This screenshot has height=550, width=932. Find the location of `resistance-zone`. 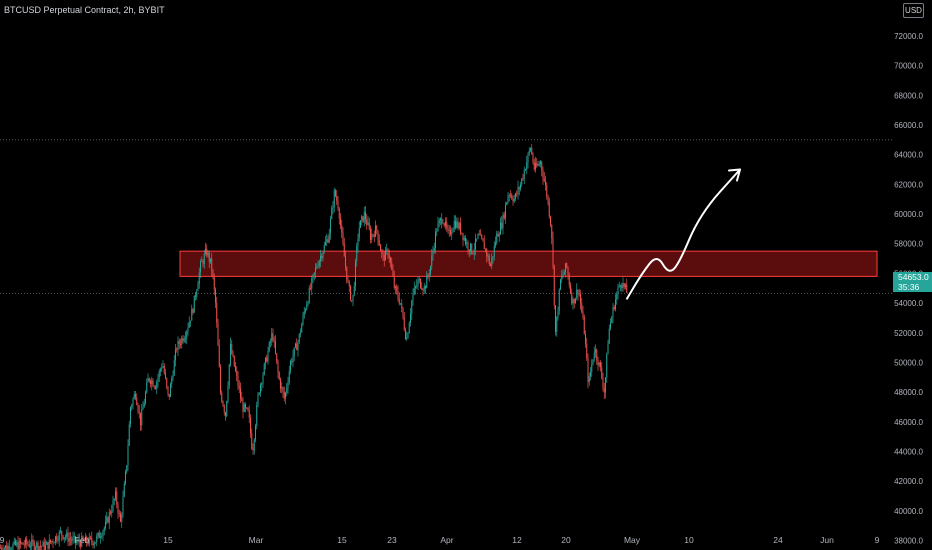

resistance-zone is located at coordinates (528, 263).